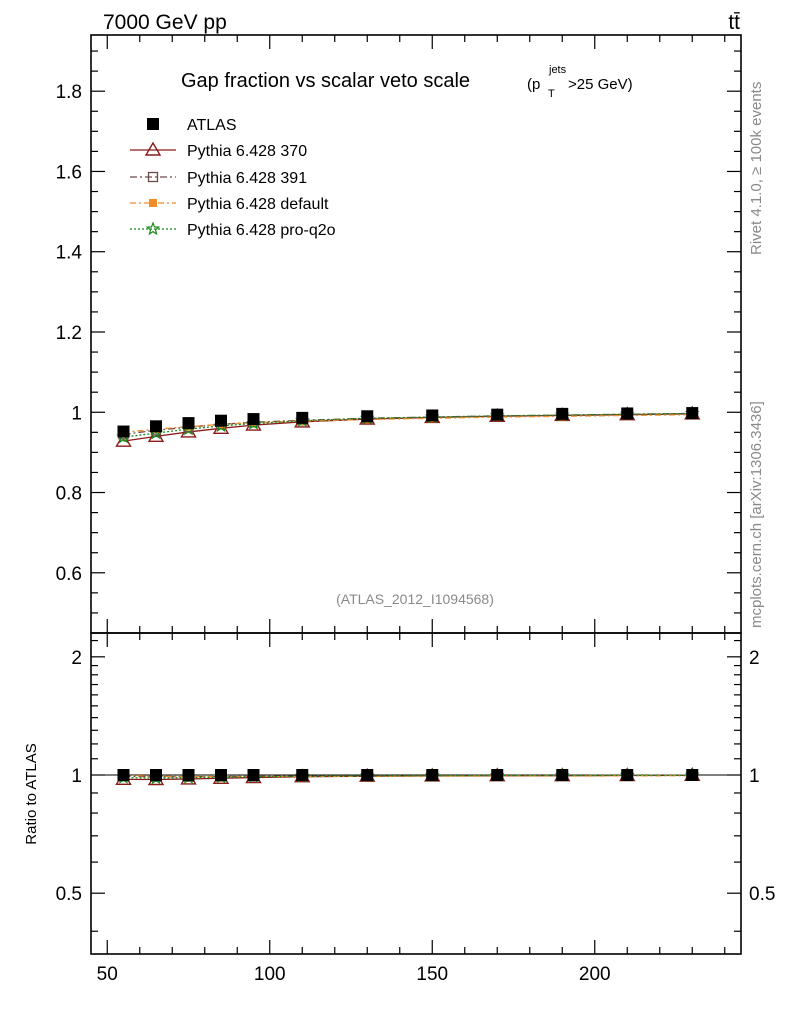 The image size is (786, 1024). I want to click on y-tick-label: 0.6, so click(69, 574).